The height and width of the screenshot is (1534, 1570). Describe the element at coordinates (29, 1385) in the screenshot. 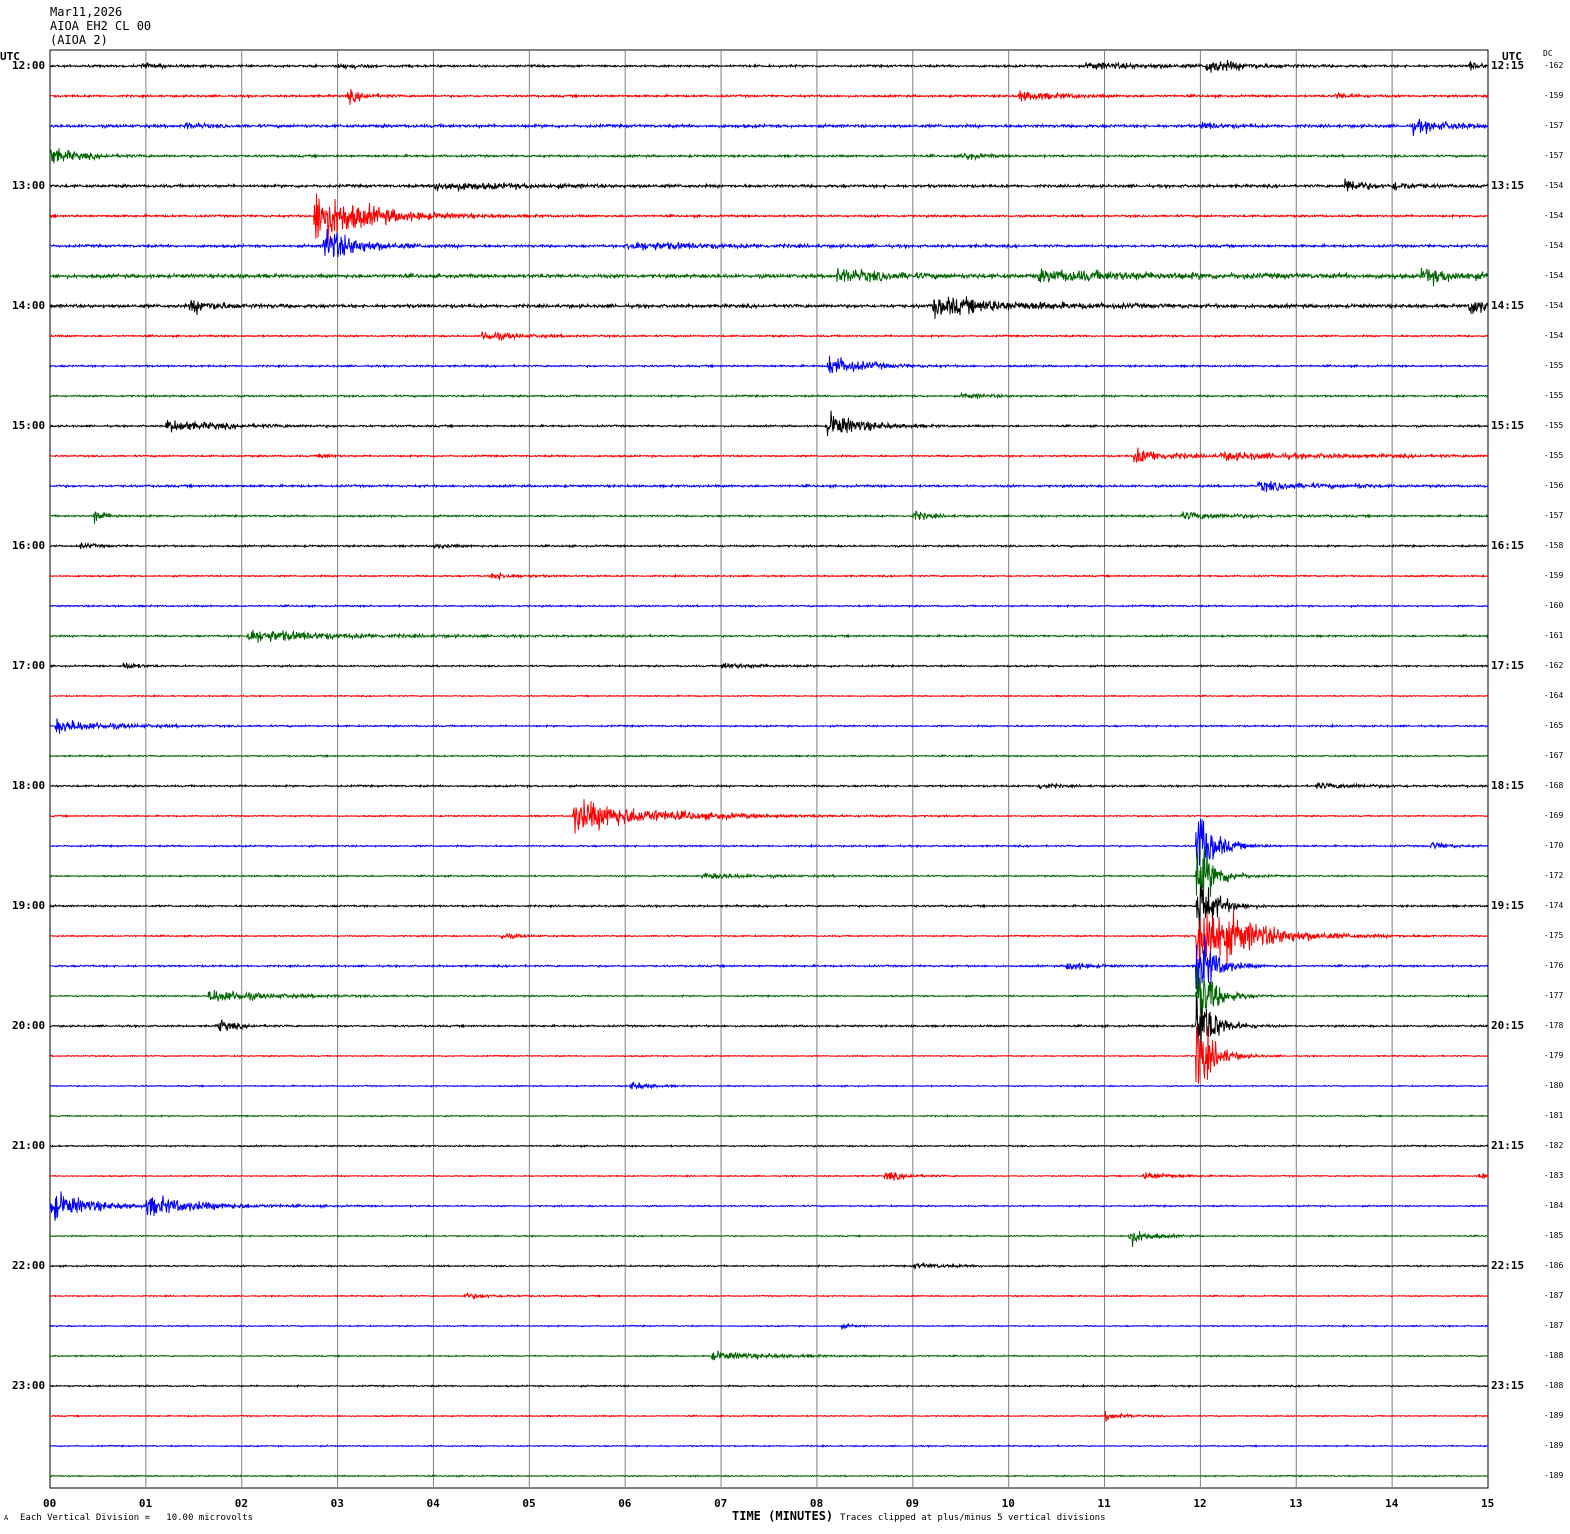

I see `left-time-label: 23:00` at that location.